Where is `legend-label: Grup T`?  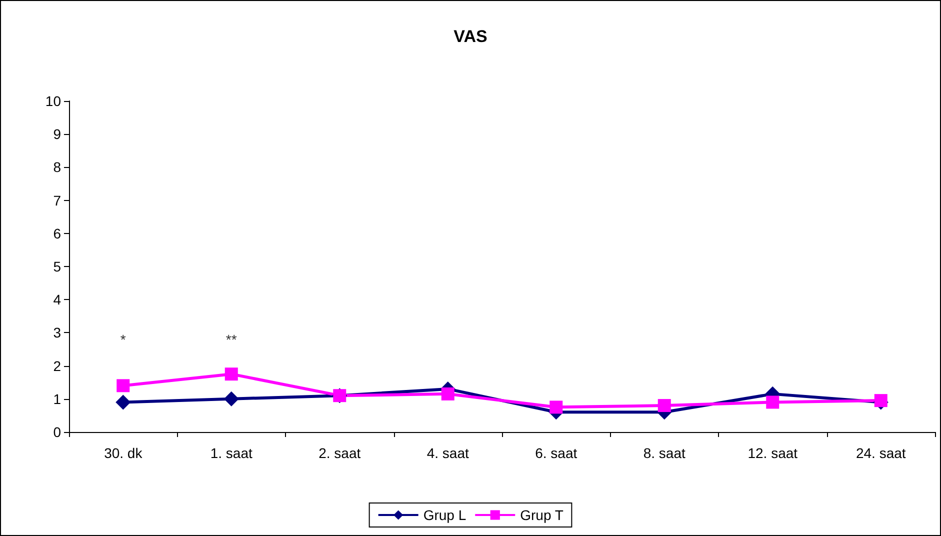 legend-label: Grup T is located at coordinates (542, 515).